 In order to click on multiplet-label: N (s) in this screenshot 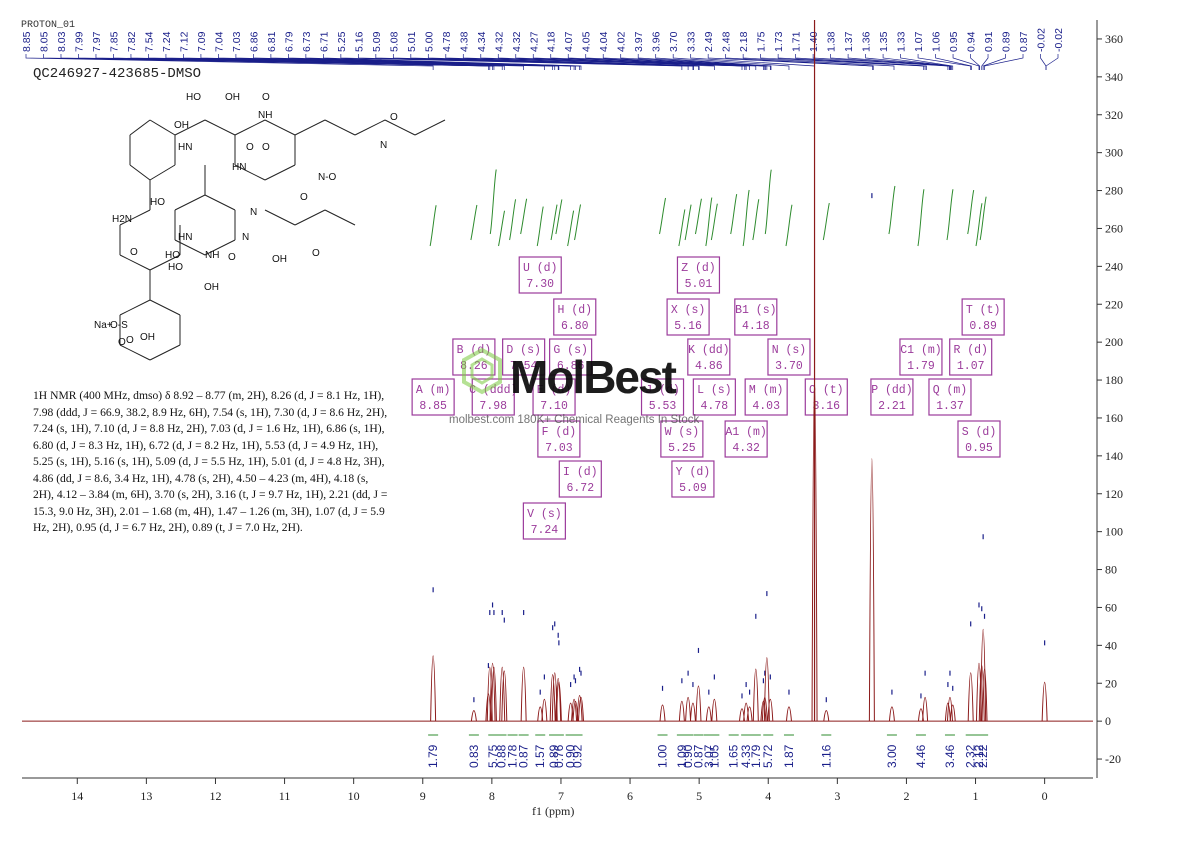, I will do `click(789, 350)`.